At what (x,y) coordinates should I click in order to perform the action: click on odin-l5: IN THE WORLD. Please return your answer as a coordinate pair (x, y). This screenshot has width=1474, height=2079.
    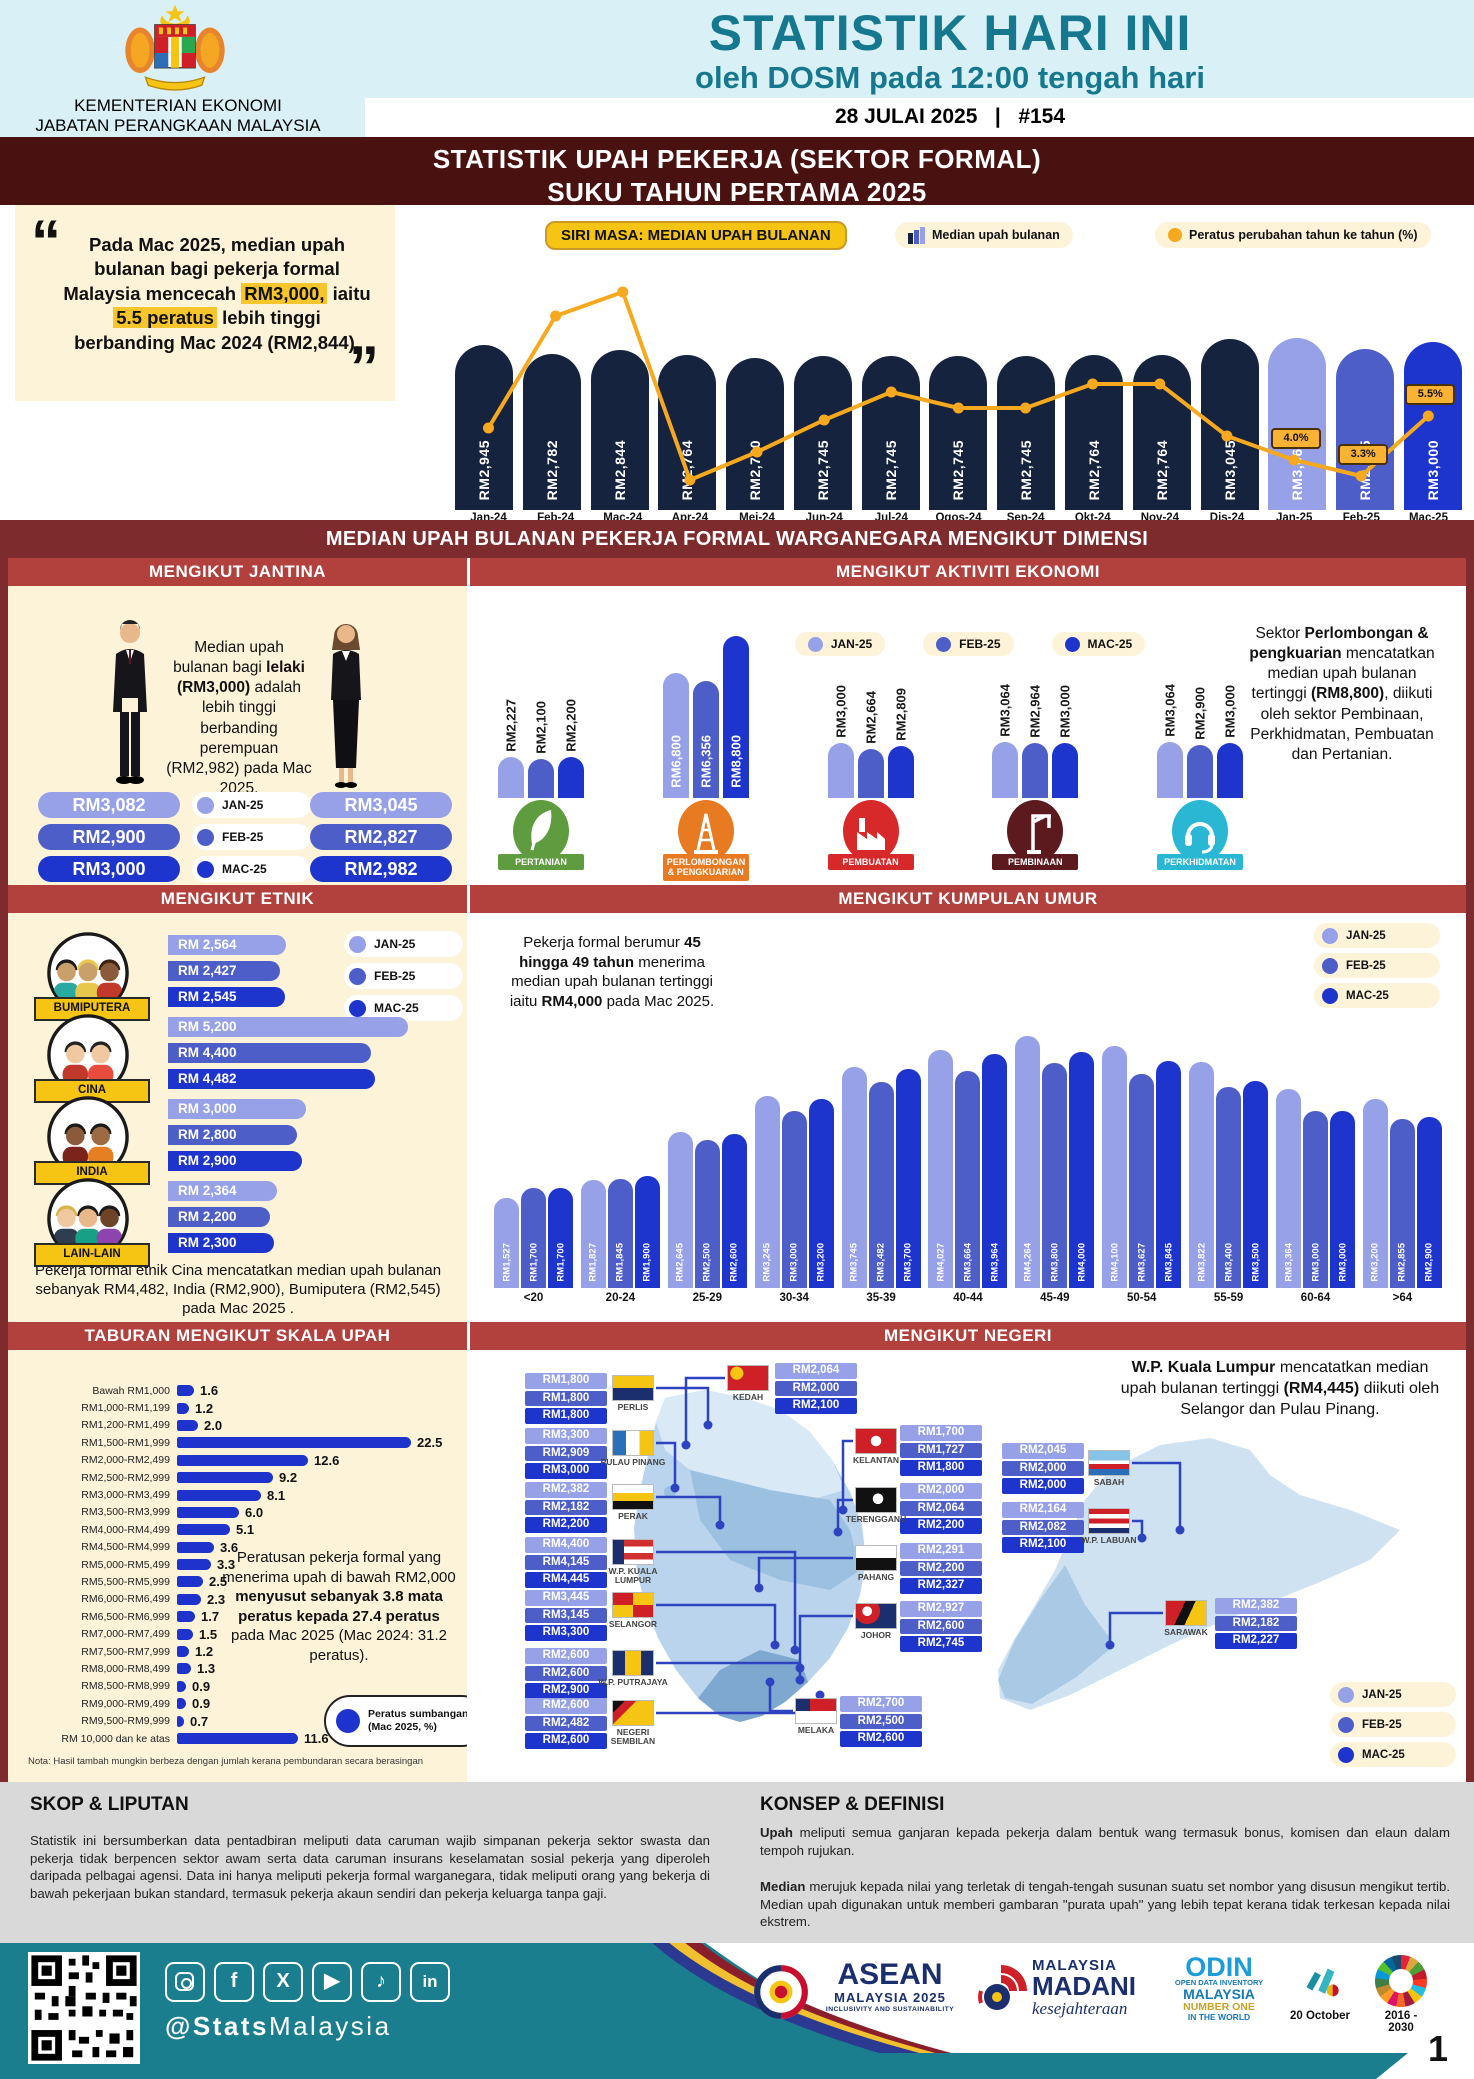
    Looking at the image, I should click on (1219, 2016).